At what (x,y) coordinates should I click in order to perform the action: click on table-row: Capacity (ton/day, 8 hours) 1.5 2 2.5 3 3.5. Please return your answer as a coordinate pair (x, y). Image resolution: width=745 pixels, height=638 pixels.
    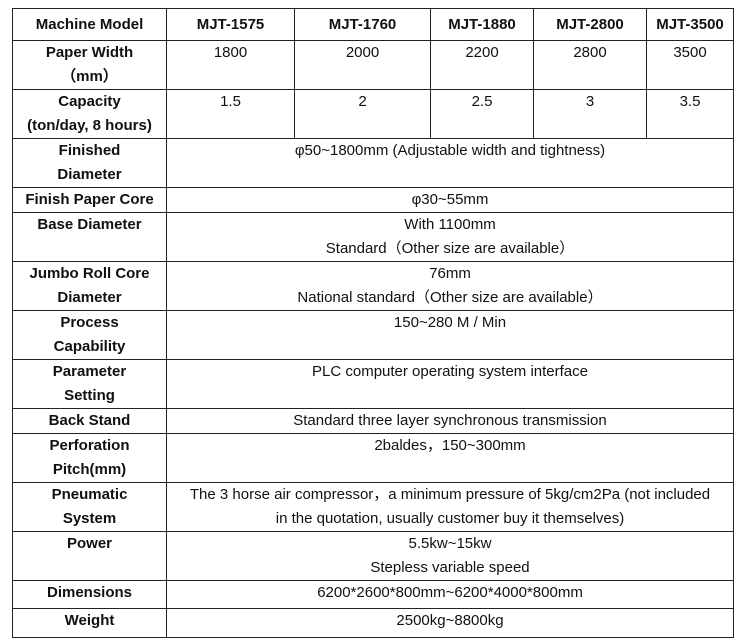
    Looking at the image, I should click on (373, 114).